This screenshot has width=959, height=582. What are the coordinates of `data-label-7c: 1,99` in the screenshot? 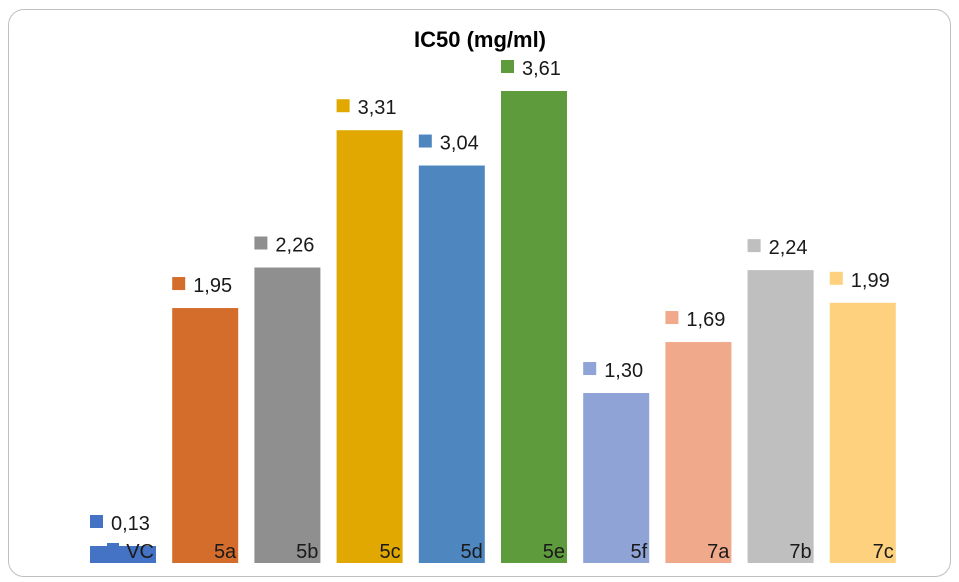 It's located at (870, 281).